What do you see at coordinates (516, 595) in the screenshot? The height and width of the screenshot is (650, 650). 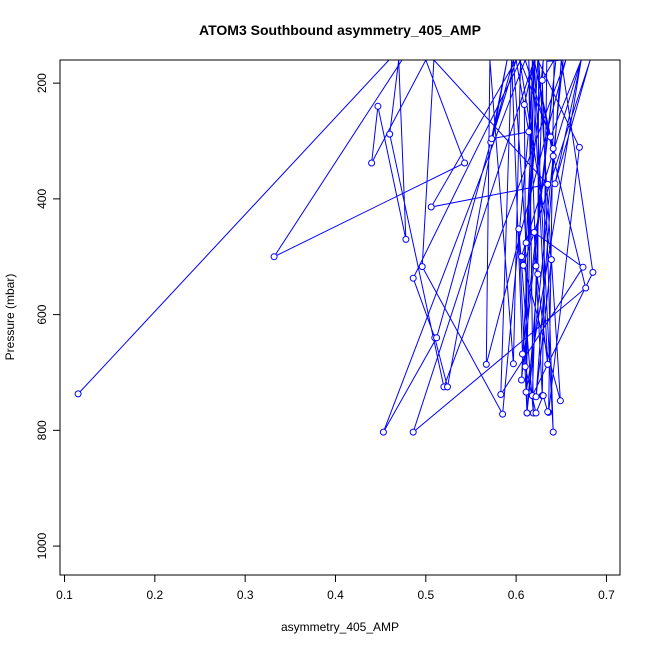 I see `x-tick-label: 0.6` at bounding box center [516, 595].